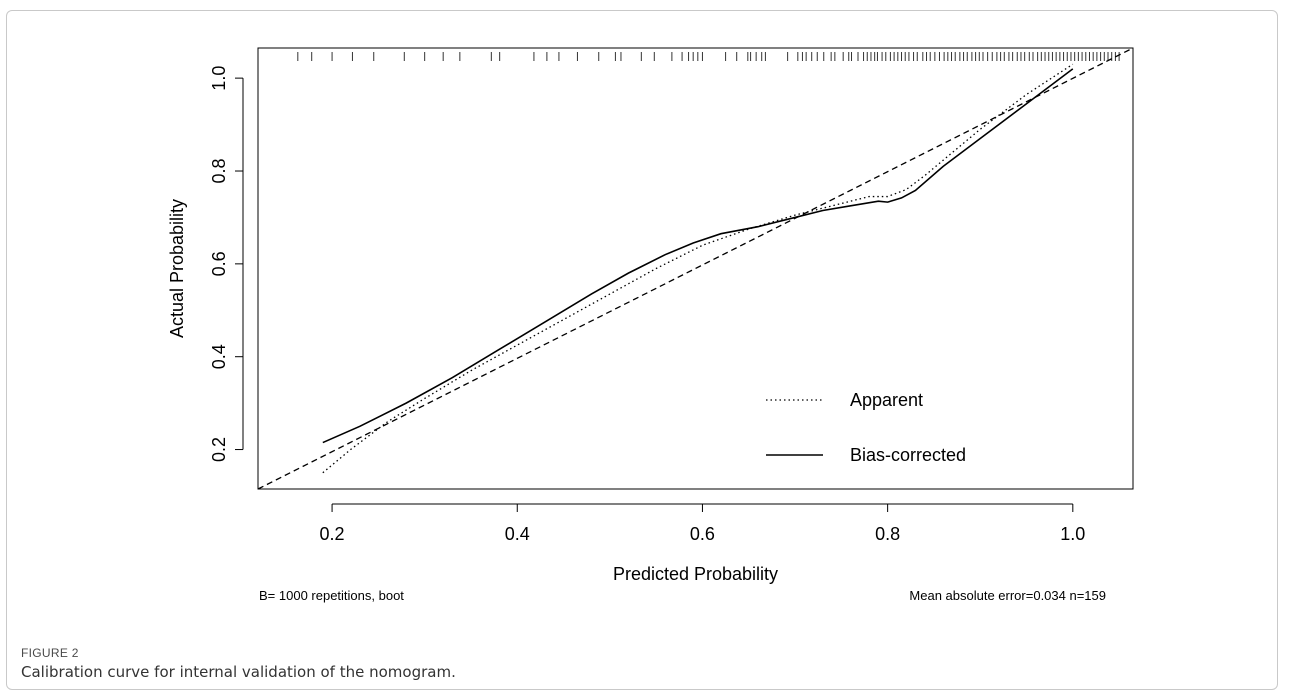 This screenshot has width=1289, height=698. What do you see at coordinates (908, 455) in the screenshot?
I see `legend-label: Bias-corrected` at bounding box center [908, 455].